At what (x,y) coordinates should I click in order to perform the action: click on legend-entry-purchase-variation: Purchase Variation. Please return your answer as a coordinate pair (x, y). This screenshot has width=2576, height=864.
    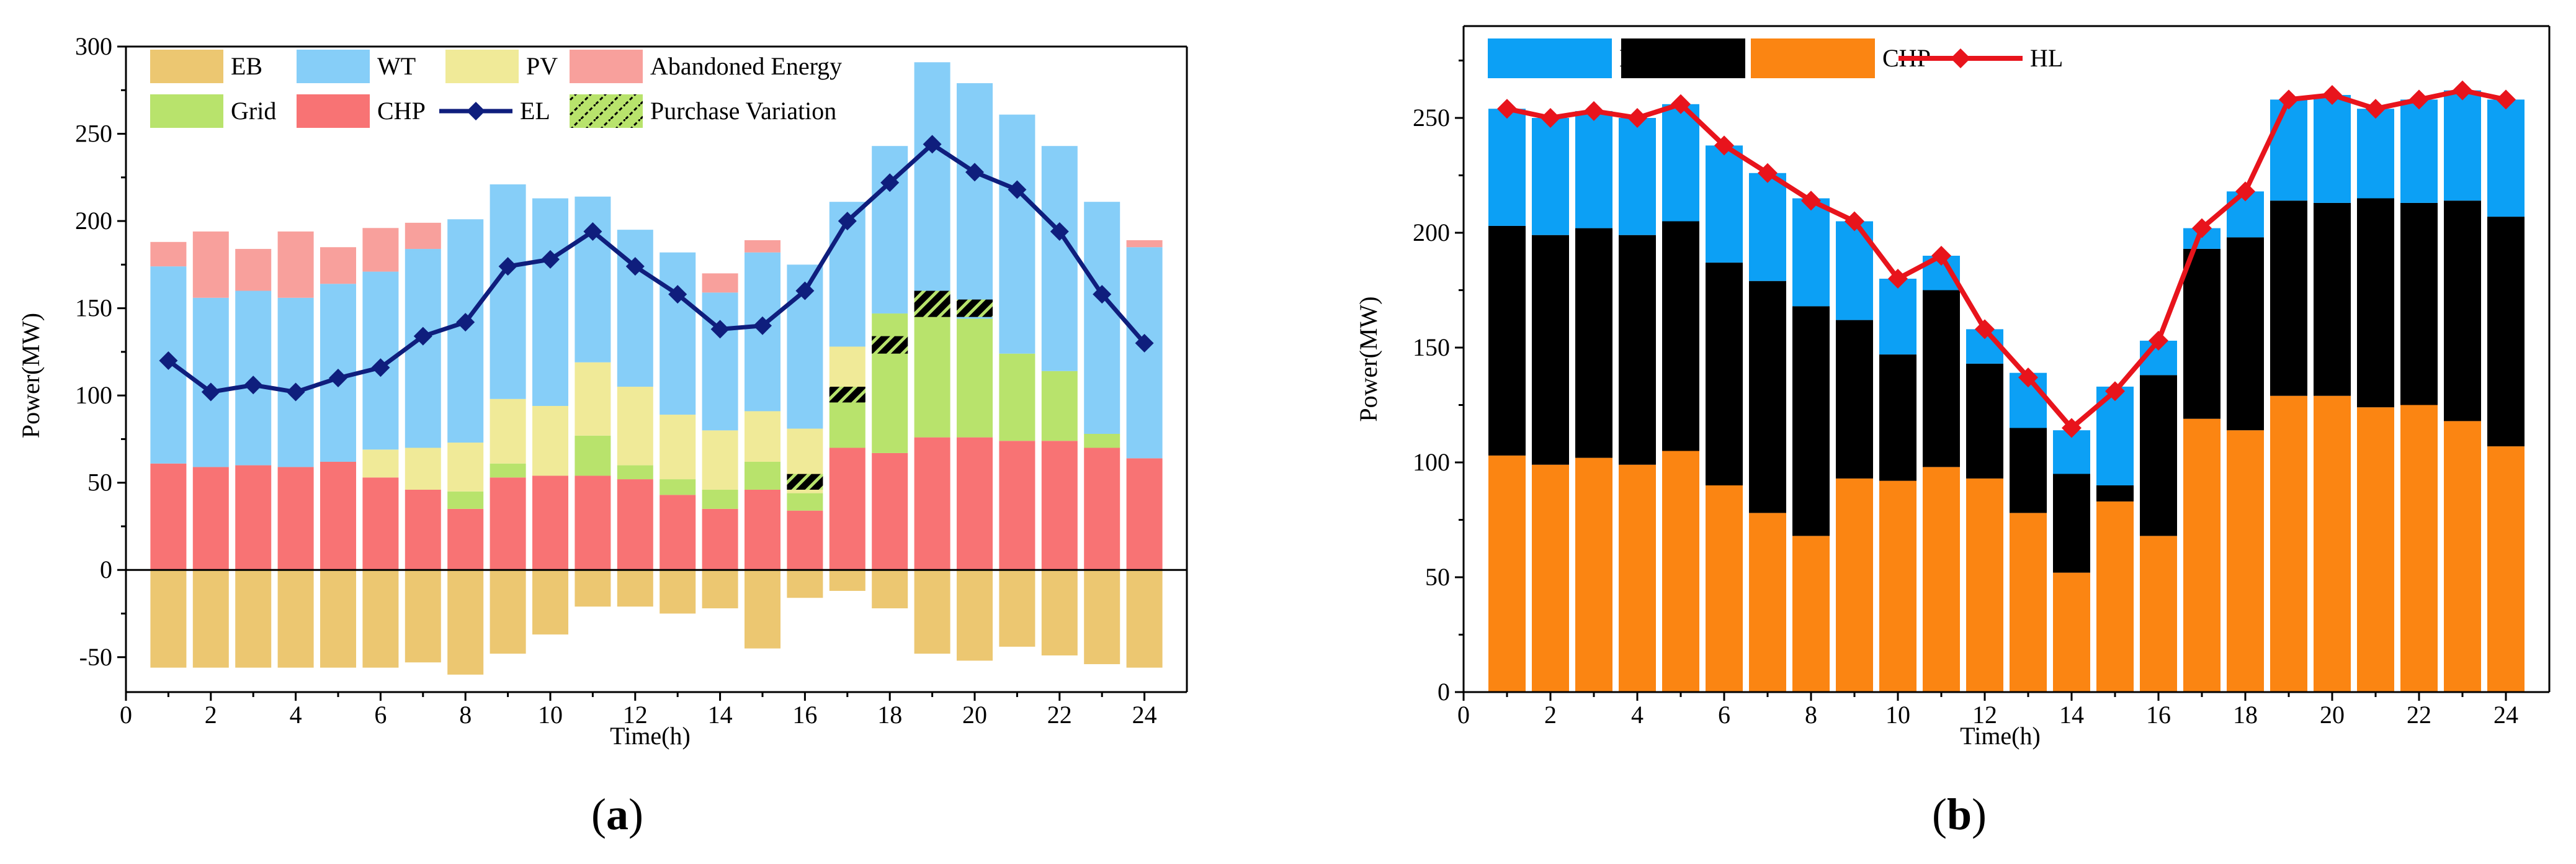
    Looking at the image, I should click on (703, 111).